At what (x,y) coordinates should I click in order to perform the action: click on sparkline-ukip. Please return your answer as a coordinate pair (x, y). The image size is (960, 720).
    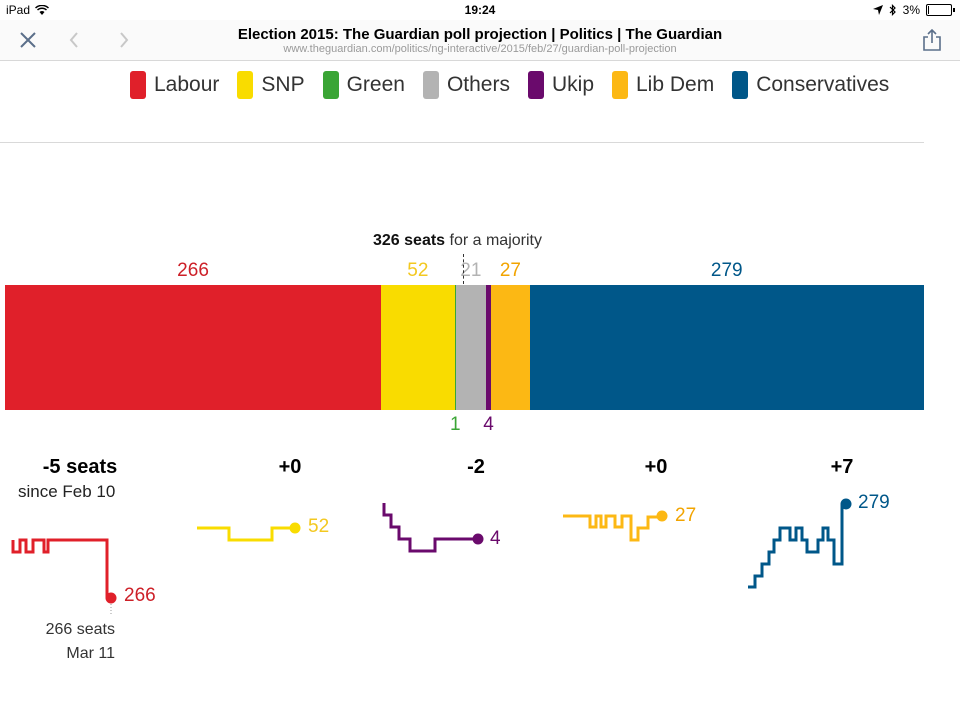
    Looking at the image, I should click on (433, 528).